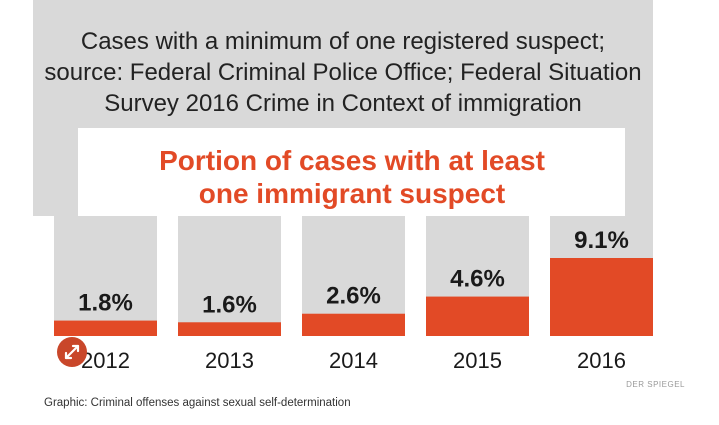 This screenshot has height=425, width=719. I want to click on value-label-2015: 4.6%, so click(477, 279).